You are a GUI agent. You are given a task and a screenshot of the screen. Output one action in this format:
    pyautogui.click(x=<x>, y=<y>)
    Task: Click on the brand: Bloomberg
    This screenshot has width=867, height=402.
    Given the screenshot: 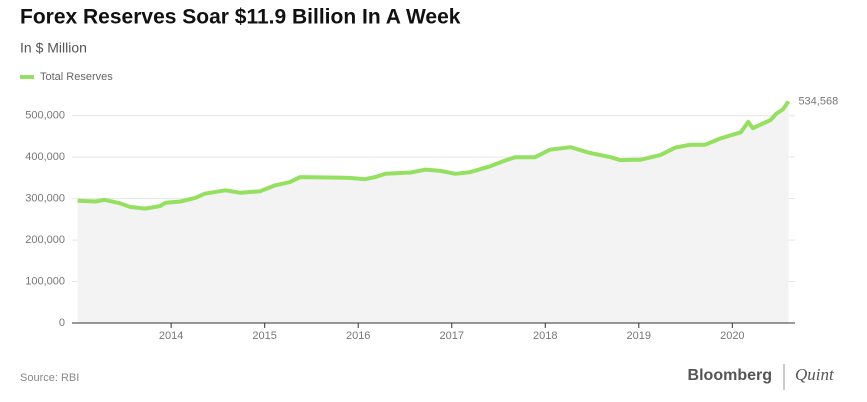 What is the action you would take?
    pyautogui.click(x=730, y=375)
    